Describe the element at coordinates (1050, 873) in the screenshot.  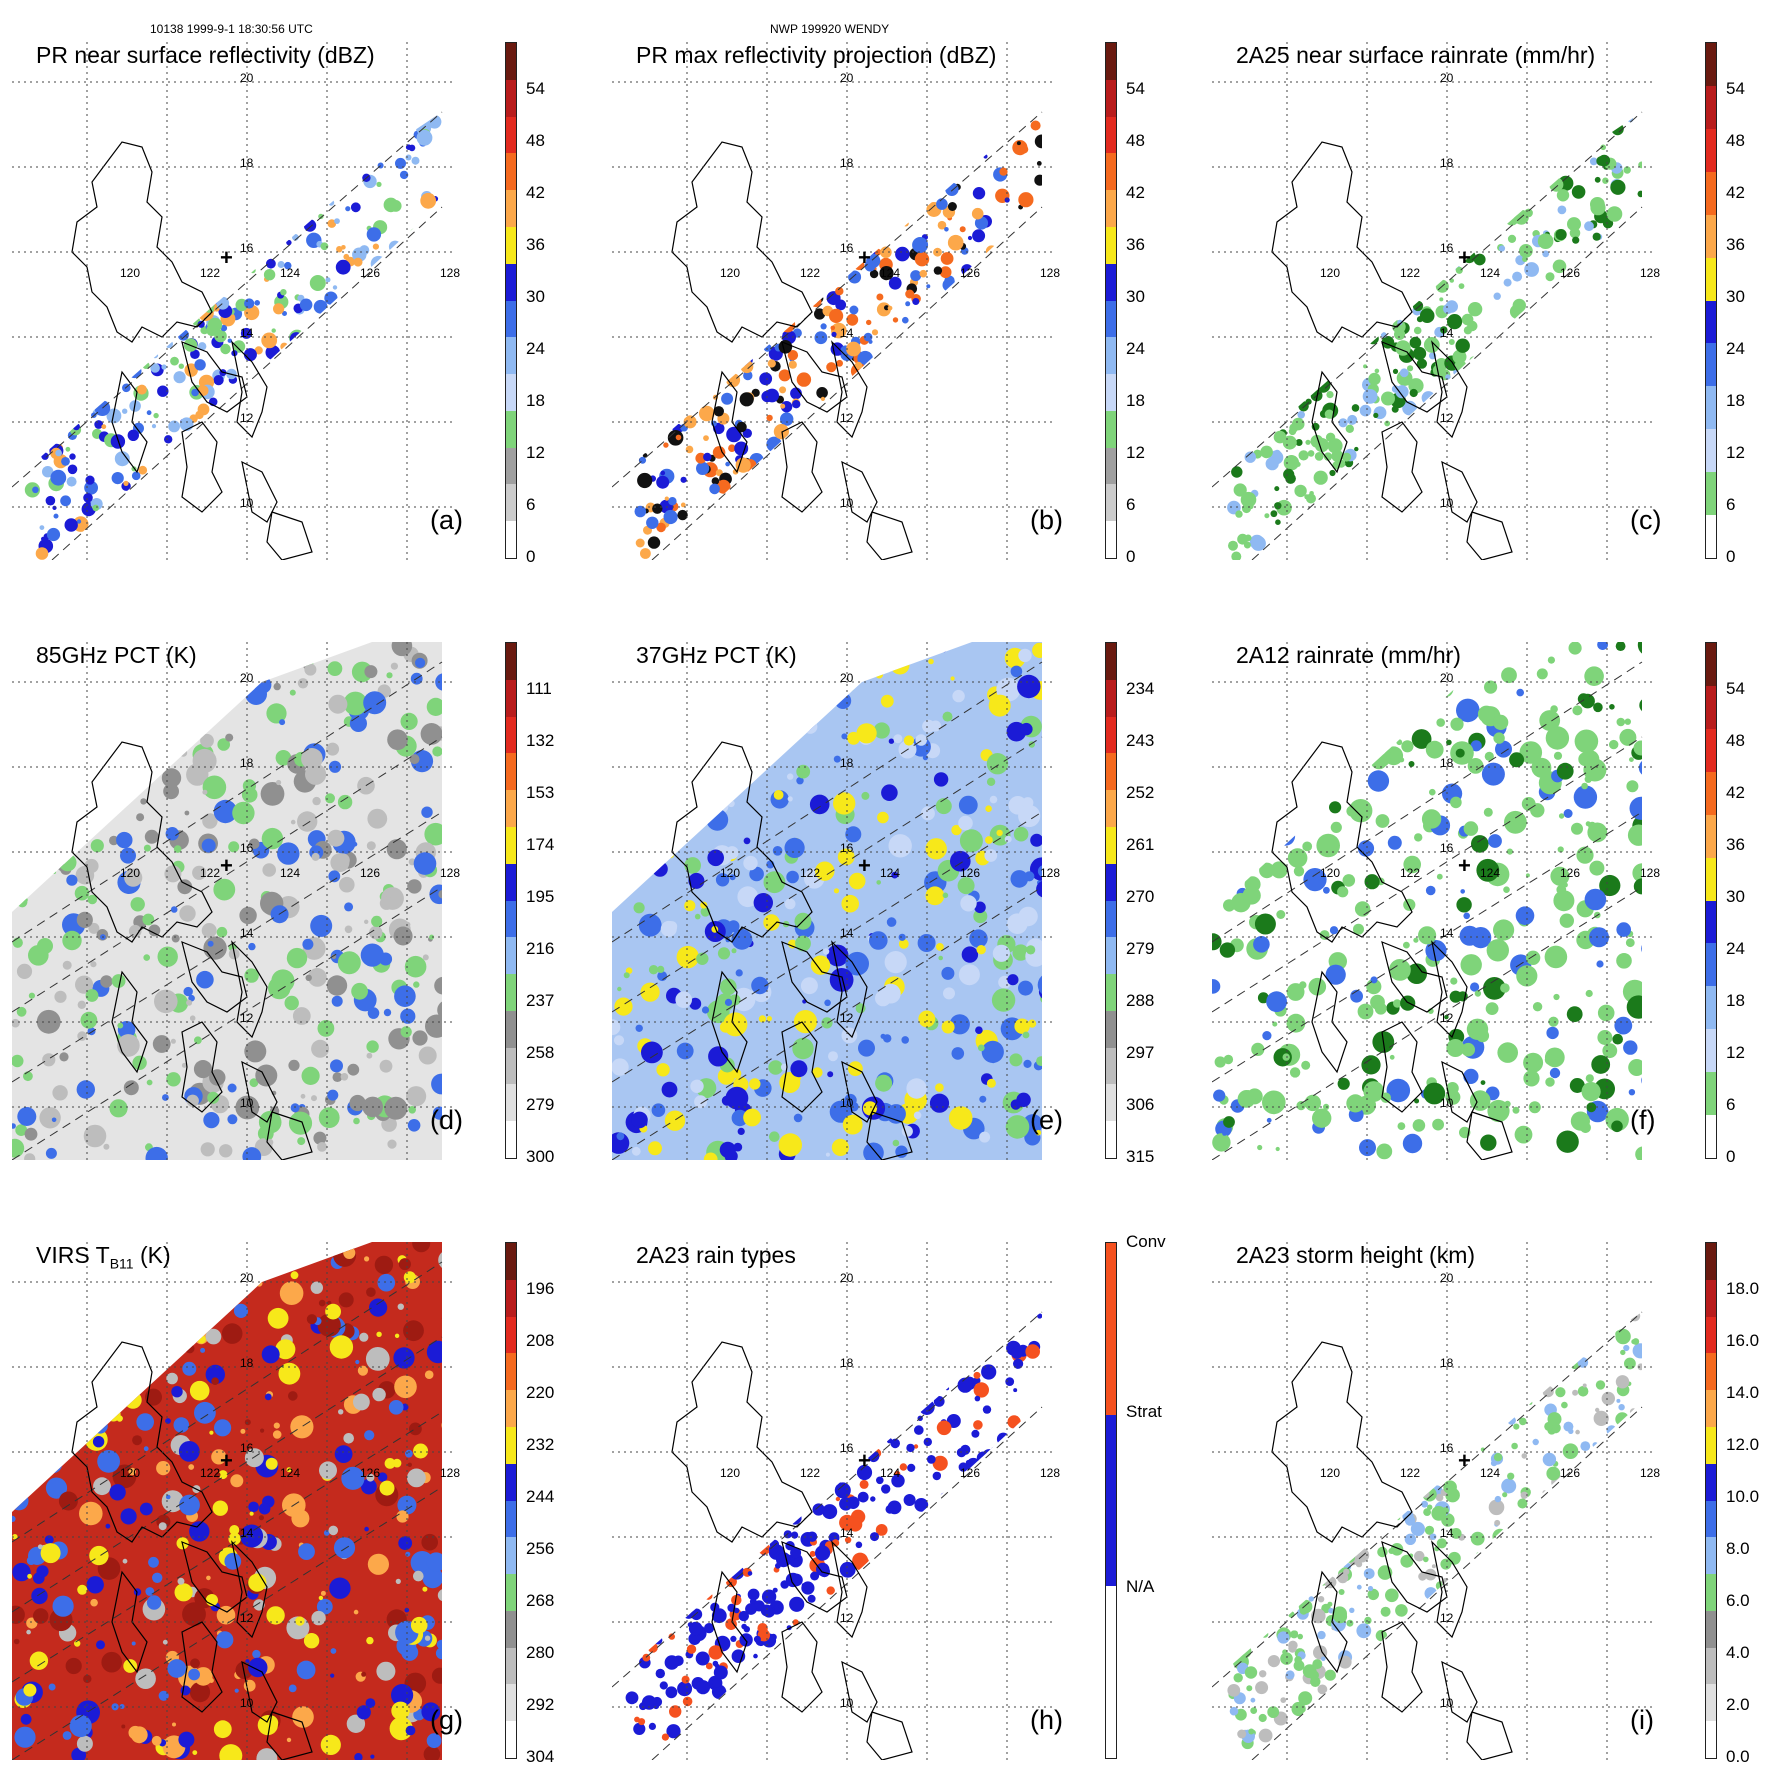
I see `lon-label: 128` at that location.